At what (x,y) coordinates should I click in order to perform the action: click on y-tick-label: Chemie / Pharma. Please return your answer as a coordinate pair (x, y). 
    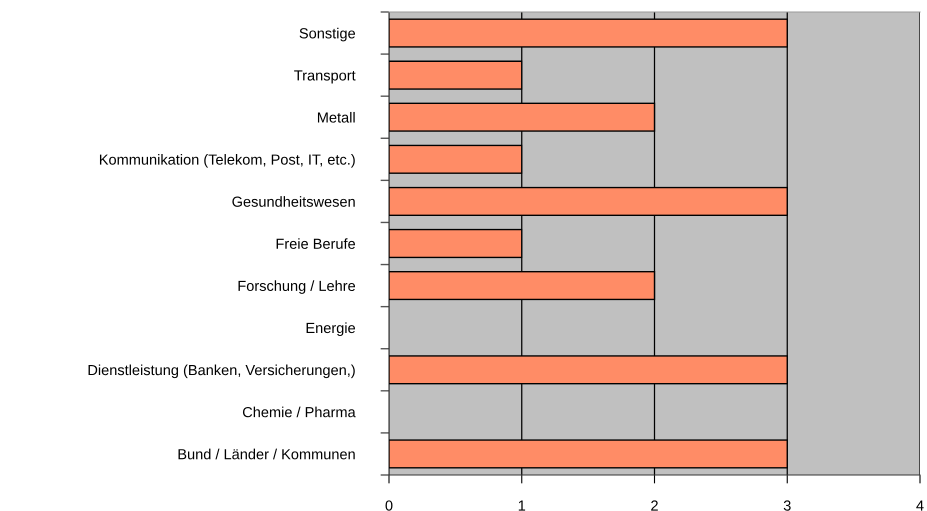
    Looking at the image, I should click on (299, 412).